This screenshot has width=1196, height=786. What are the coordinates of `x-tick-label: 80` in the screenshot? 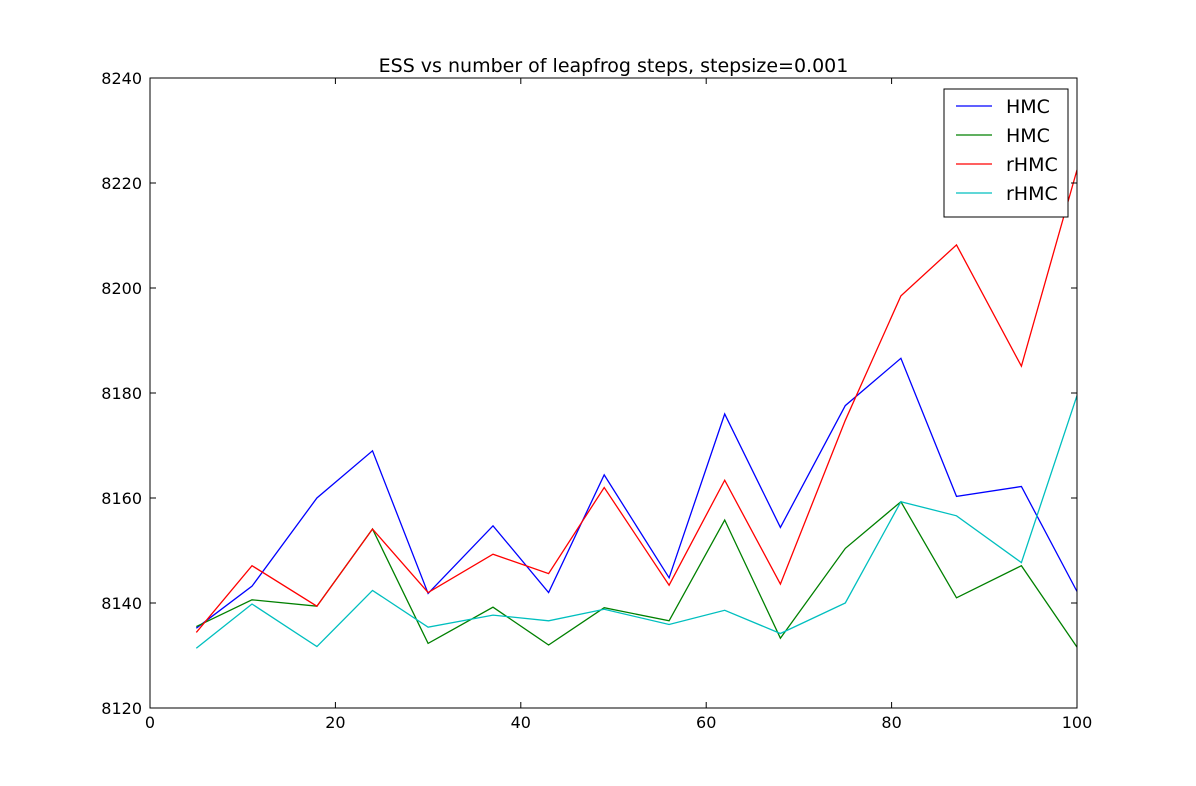 It's located at (891, 722).